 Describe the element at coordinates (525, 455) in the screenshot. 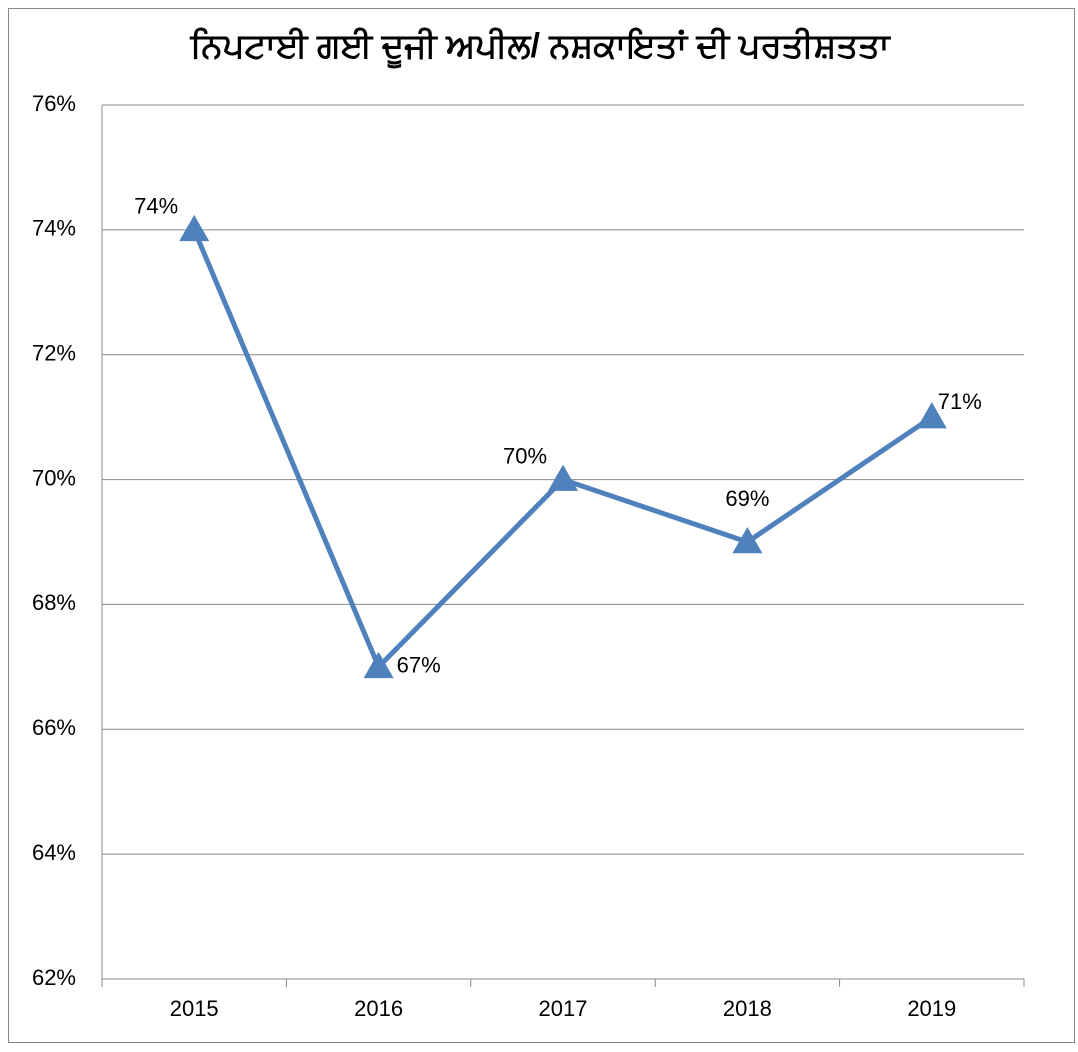

I see `data-label: 70%` at that location.